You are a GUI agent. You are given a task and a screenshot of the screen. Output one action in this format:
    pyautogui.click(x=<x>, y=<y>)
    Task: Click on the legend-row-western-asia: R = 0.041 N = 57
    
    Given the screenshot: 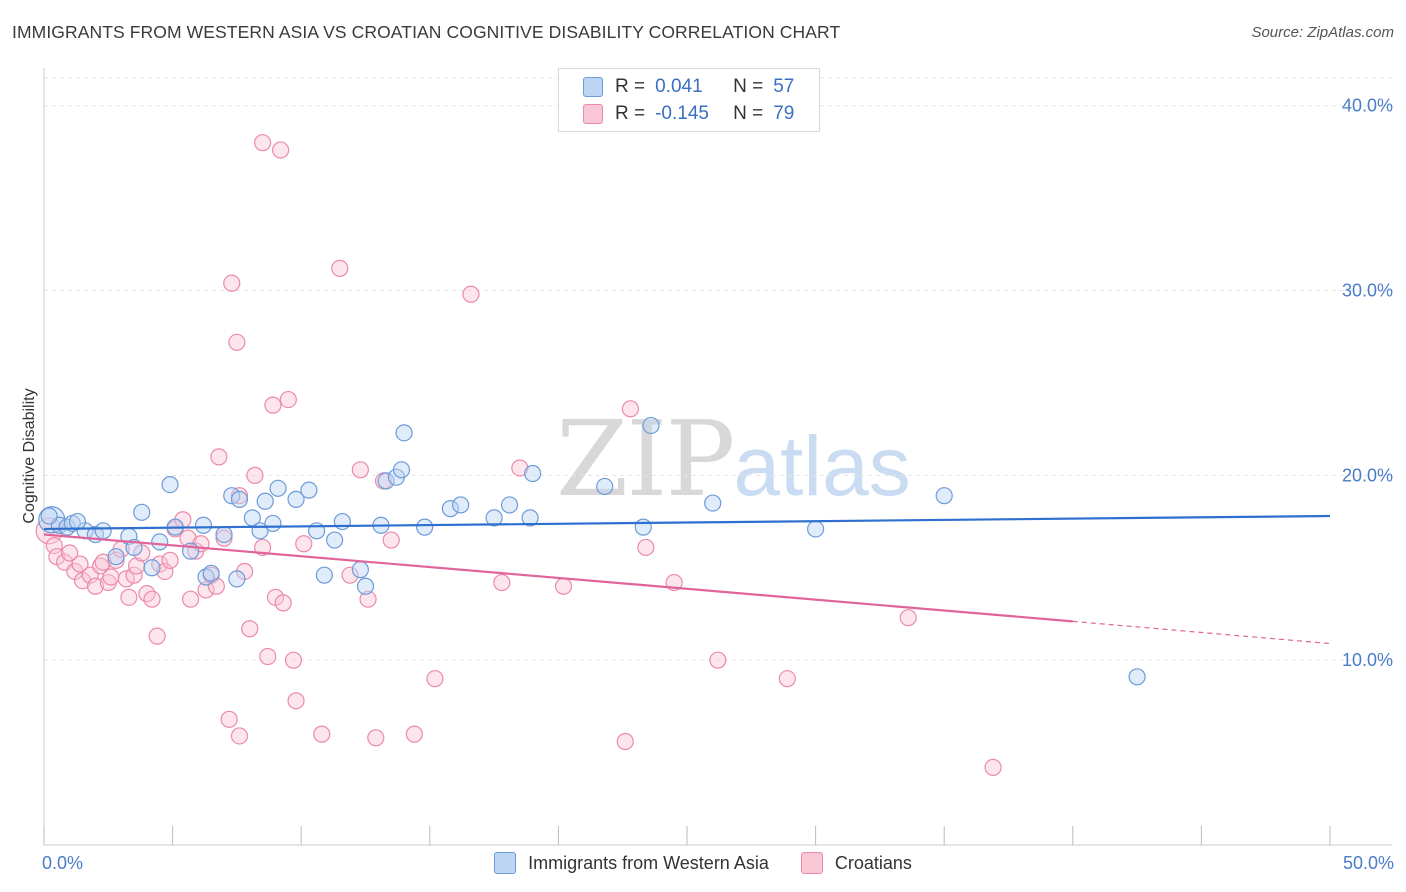 What is the action you would take?
    pyautogui.click(x=688, y=87)
    